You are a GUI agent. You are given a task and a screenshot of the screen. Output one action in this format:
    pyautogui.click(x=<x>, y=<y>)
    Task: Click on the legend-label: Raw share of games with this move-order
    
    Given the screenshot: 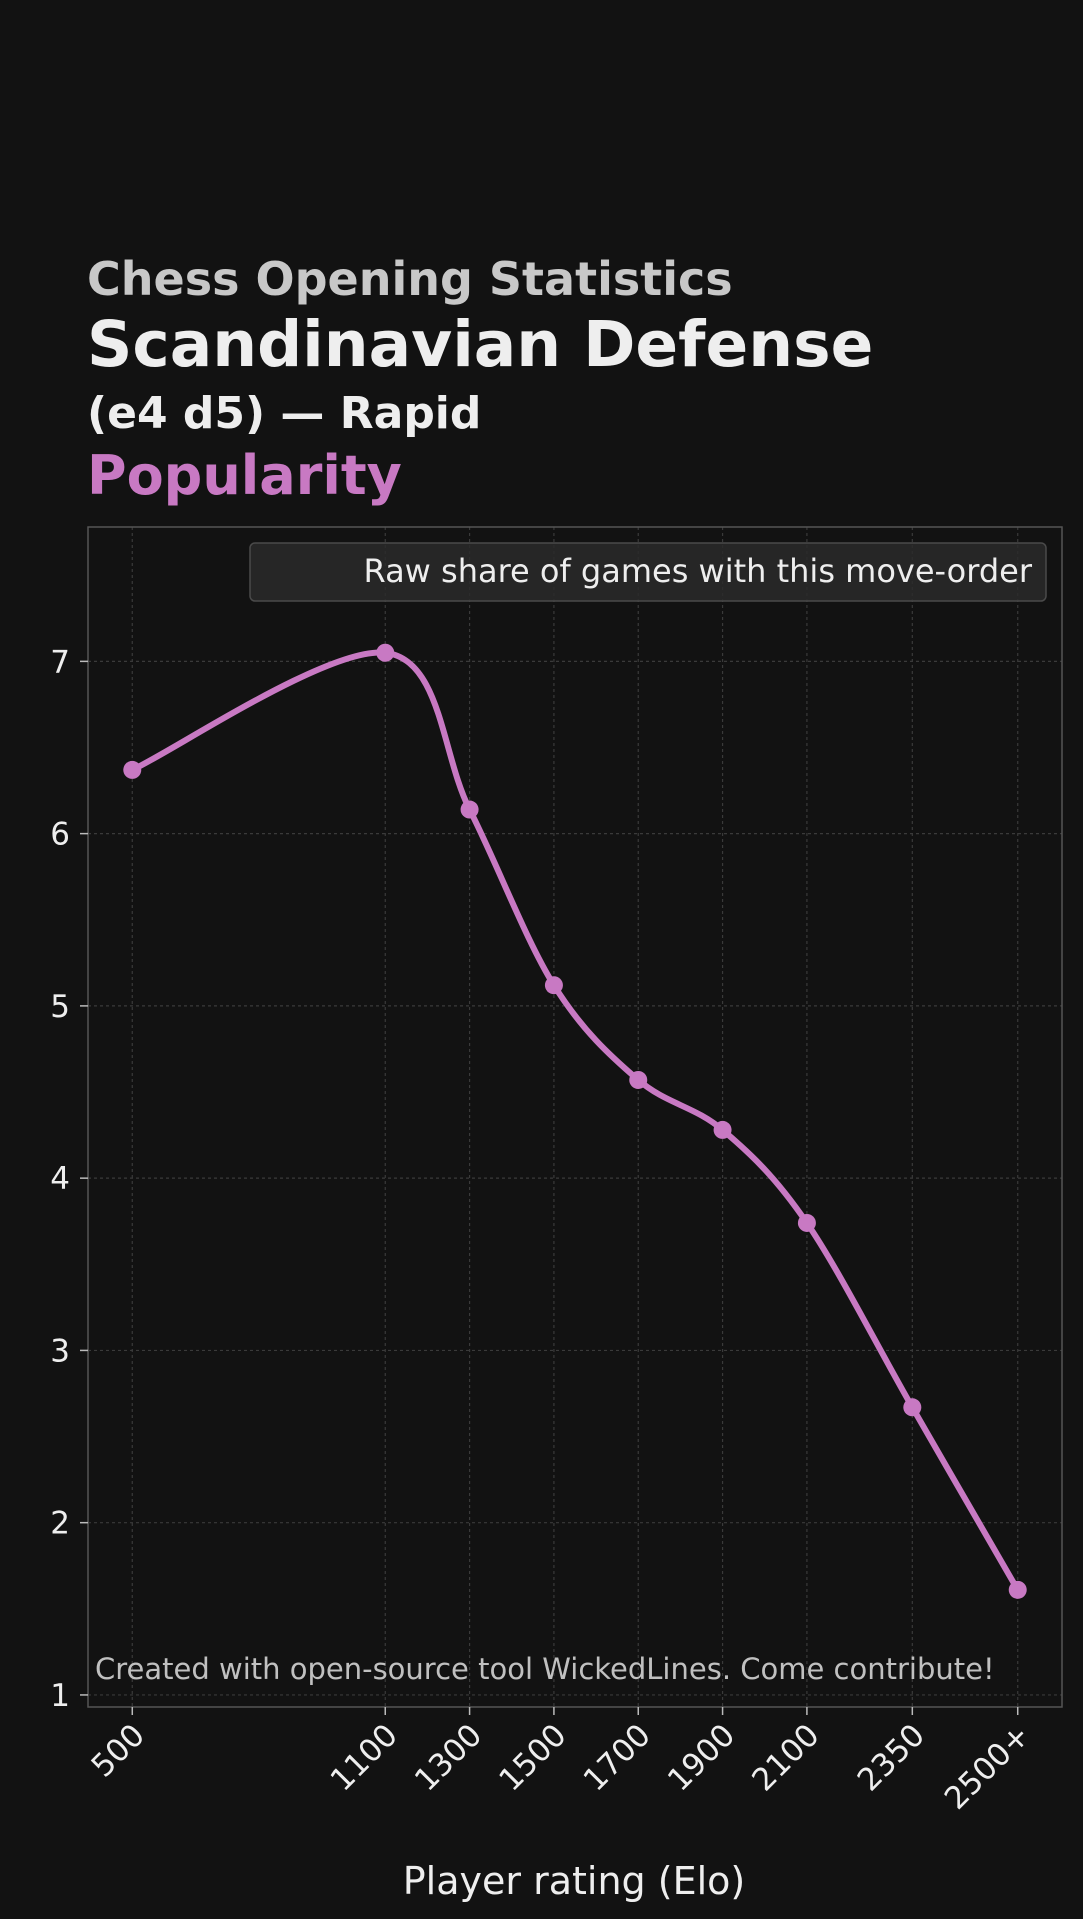 What is the action you would take?
    pyautogui.click(x=698, y=571)
    